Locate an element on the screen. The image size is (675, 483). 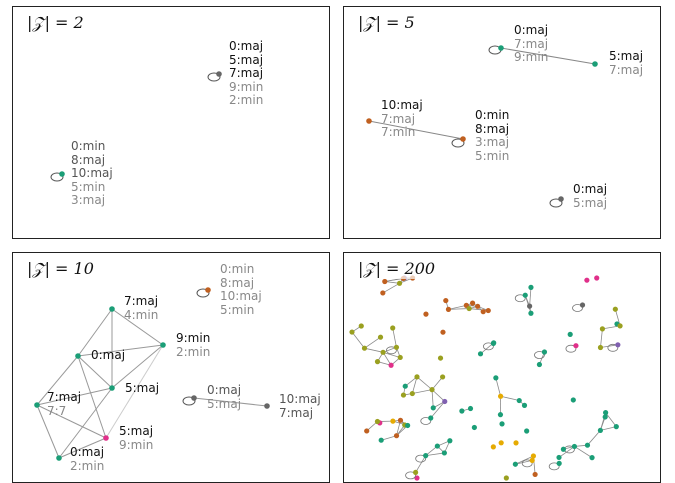
cluster-1: 7:maj 4:min is located at coordinates (141, 308).